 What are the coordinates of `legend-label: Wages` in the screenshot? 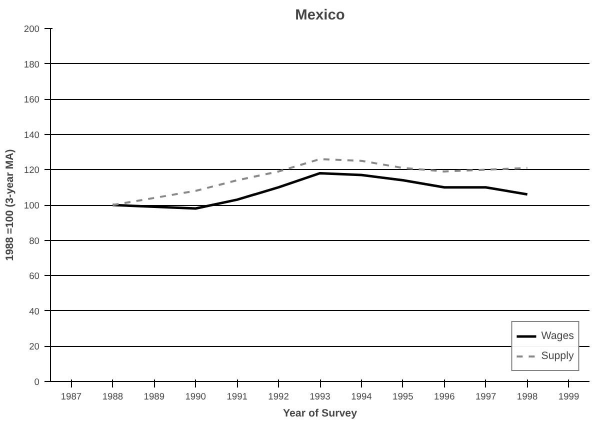 It's located at (557, 336).